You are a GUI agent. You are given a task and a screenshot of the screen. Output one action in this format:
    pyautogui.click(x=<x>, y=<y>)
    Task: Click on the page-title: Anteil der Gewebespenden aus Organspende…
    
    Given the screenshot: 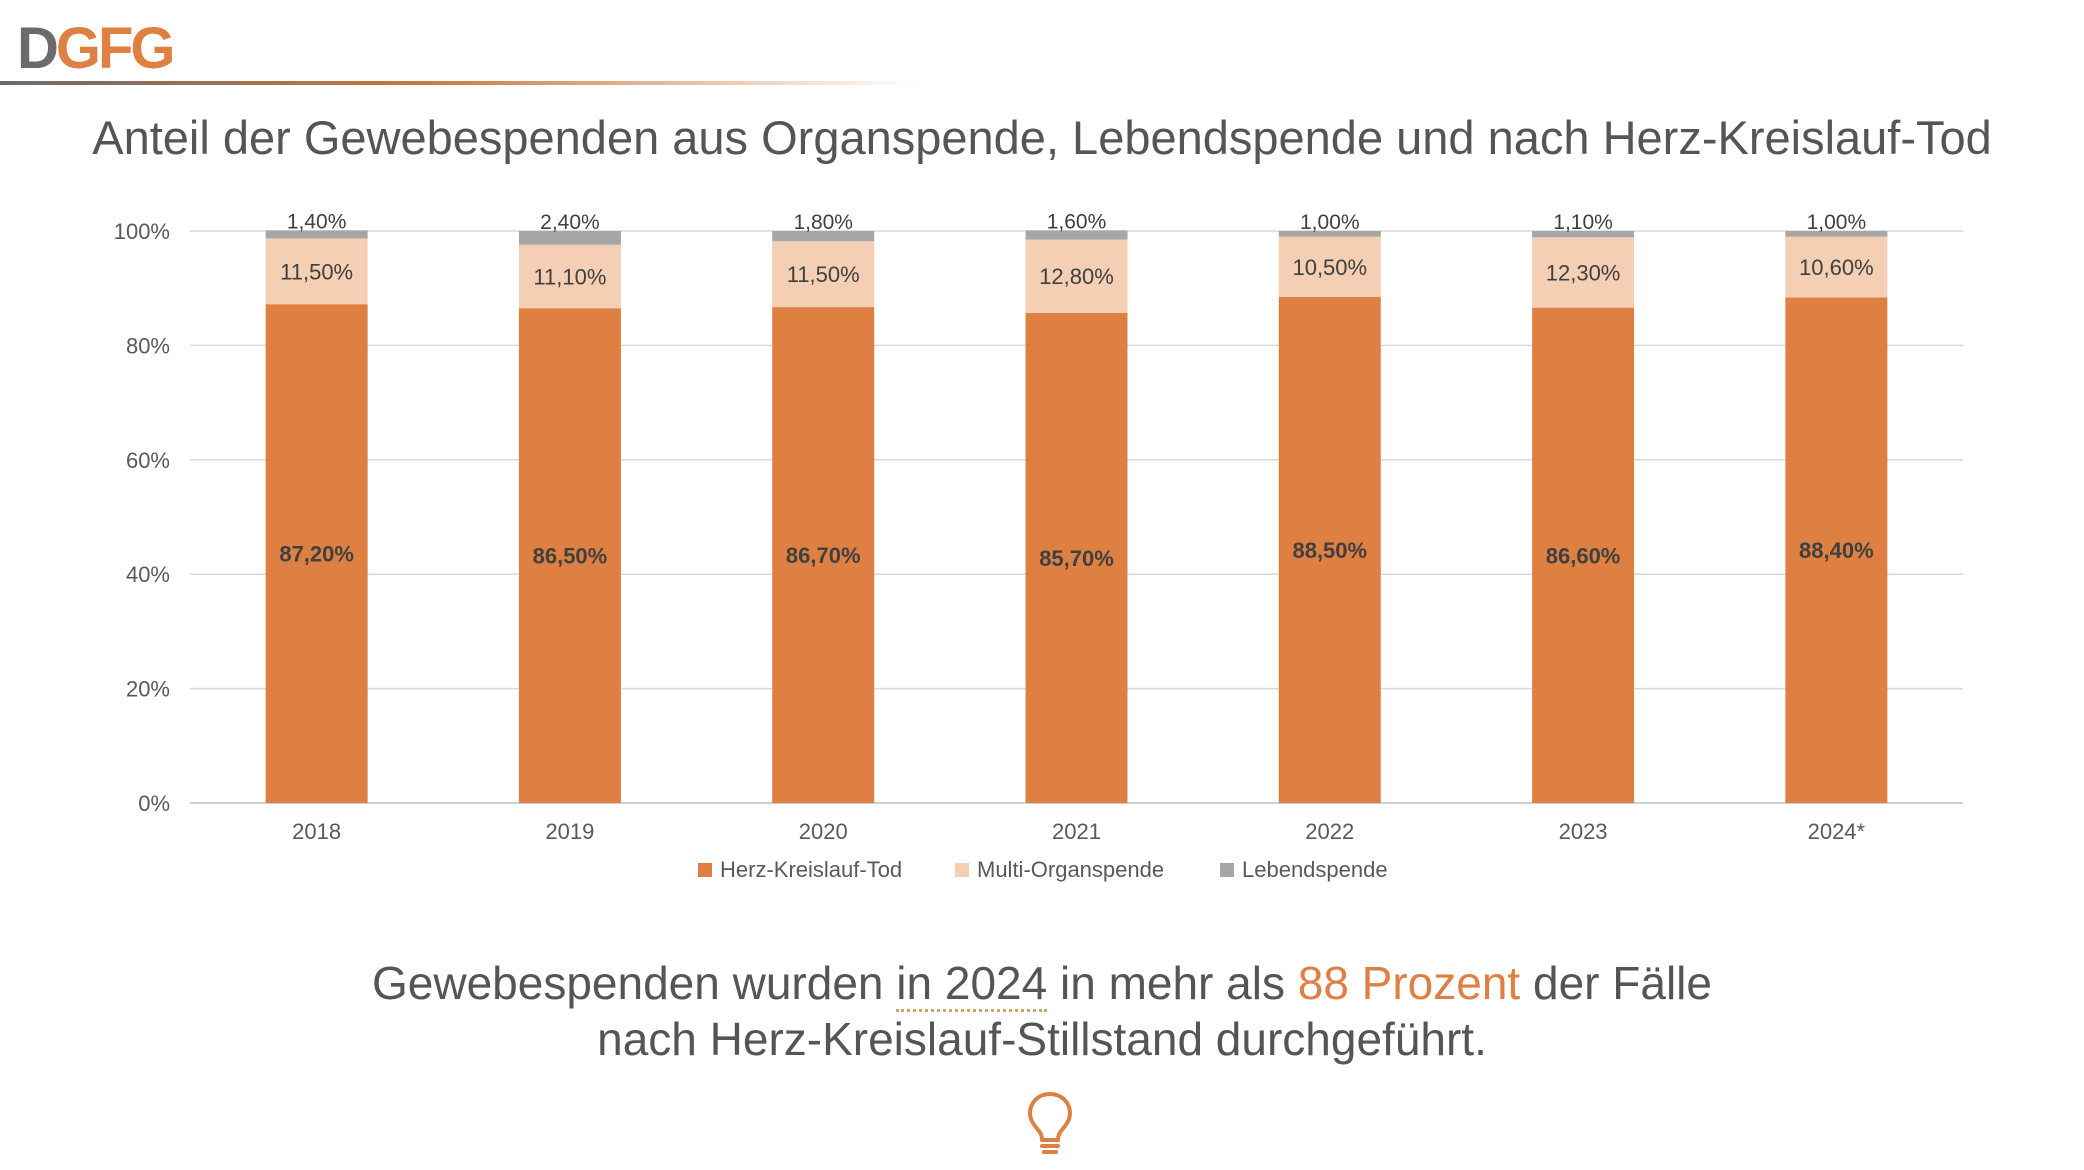 What is the action you would take?
    pyautogui.click(x=1042, y=137)
    